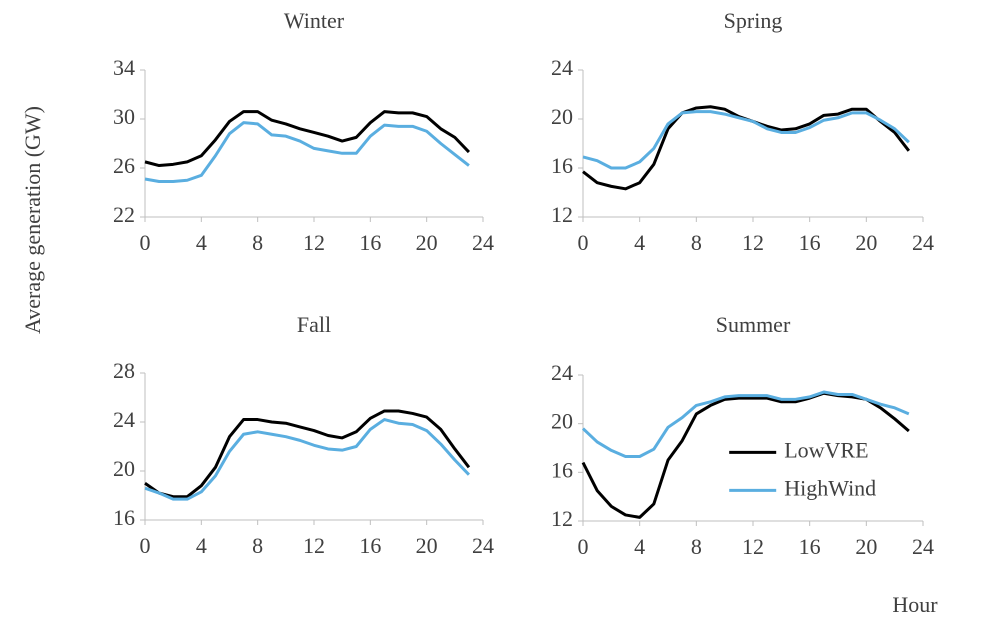 This screenshot has height=618, width=989. I want to click on y-tick-label: 26, so click(124, 165).